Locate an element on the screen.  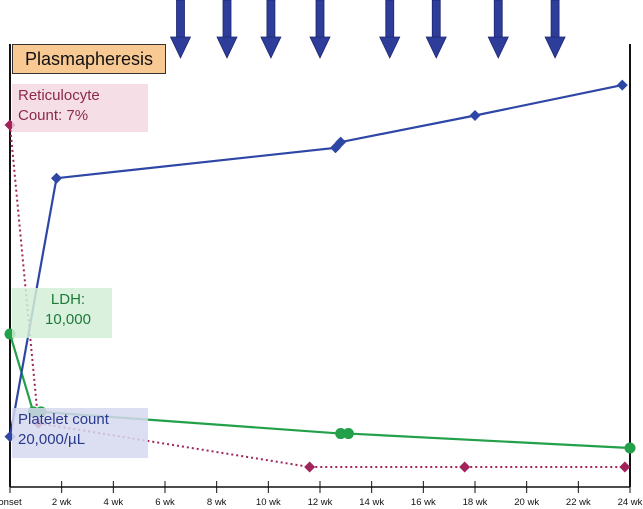
treatment-label-box: Plasmapheresis is located at coordinates (89, 59).